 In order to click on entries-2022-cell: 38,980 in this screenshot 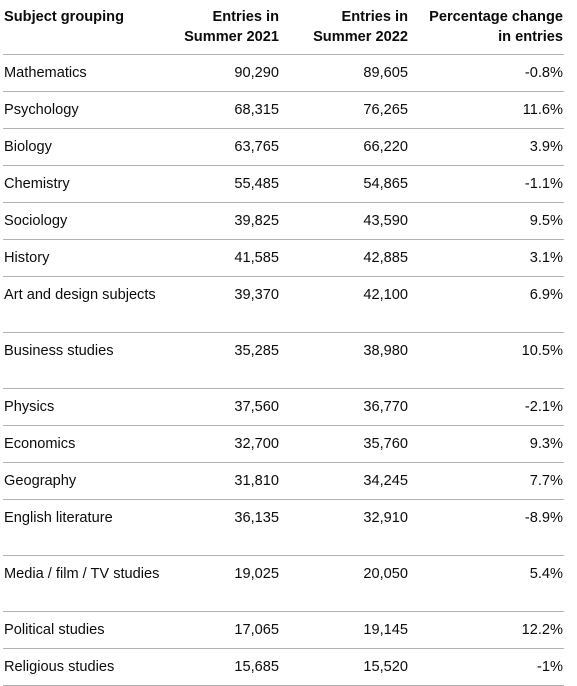, I will do `click(344, 360)`.